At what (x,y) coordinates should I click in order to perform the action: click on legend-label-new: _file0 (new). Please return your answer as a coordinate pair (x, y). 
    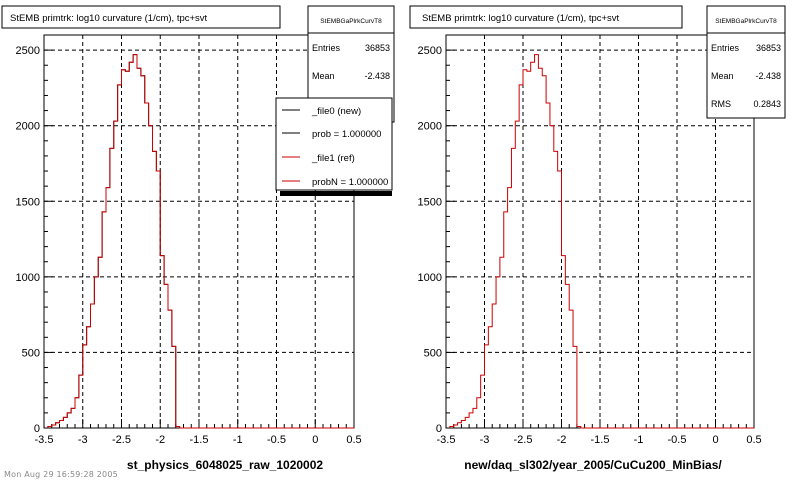
    Looking at the image, I should click on (336, 111).